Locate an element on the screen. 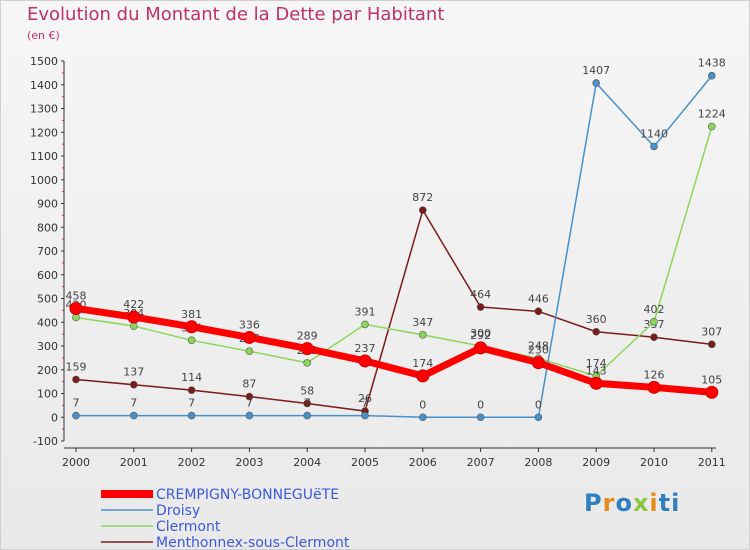 The width and height of the screenshot is (750, 550). x-tick-label: 2006 is located at coordinates (423, 462).